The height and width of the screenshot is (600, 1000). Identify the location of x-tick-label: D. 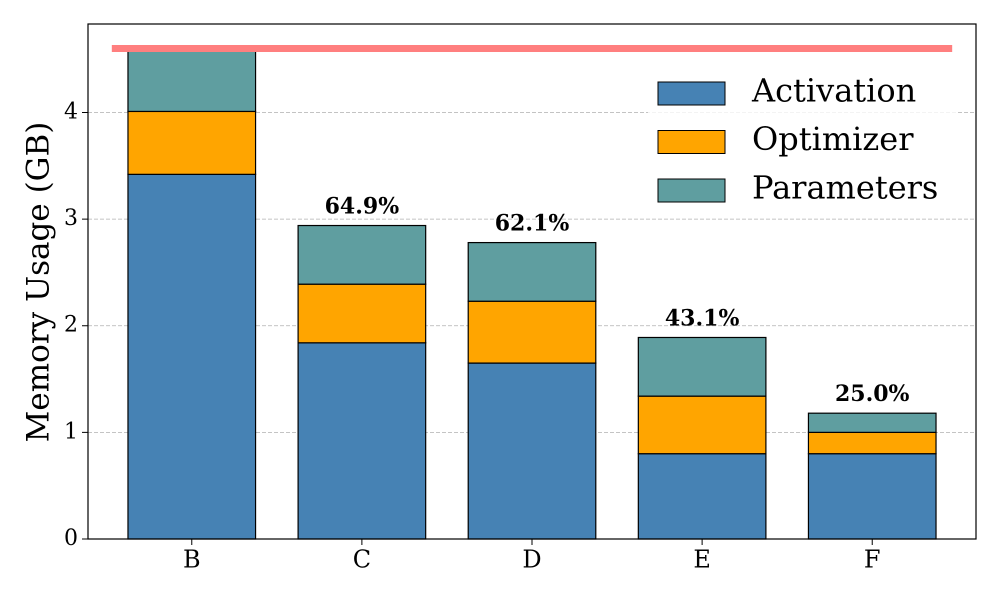
(531, 560).